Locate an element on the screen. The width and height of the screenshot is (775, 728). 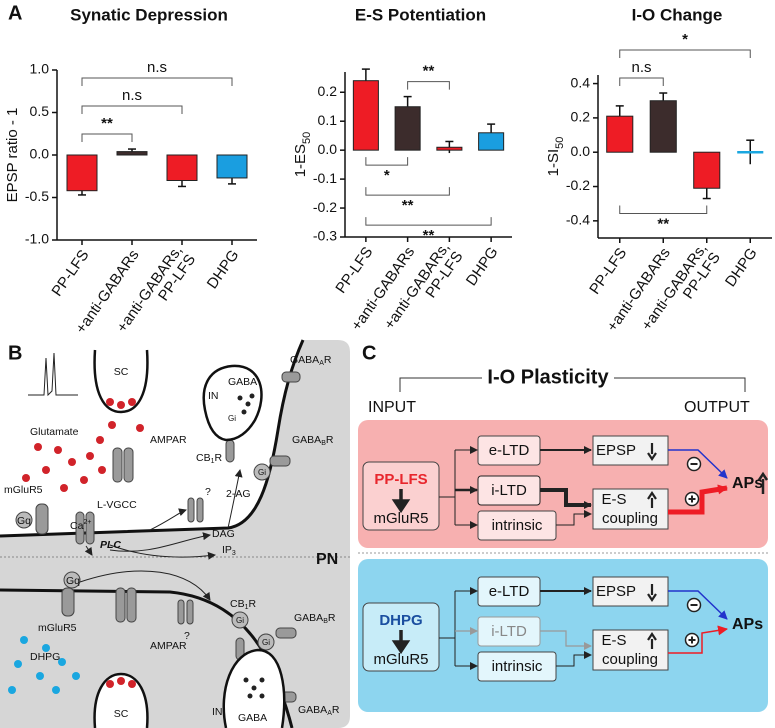
result: APs is located at coordinates (747, 483).